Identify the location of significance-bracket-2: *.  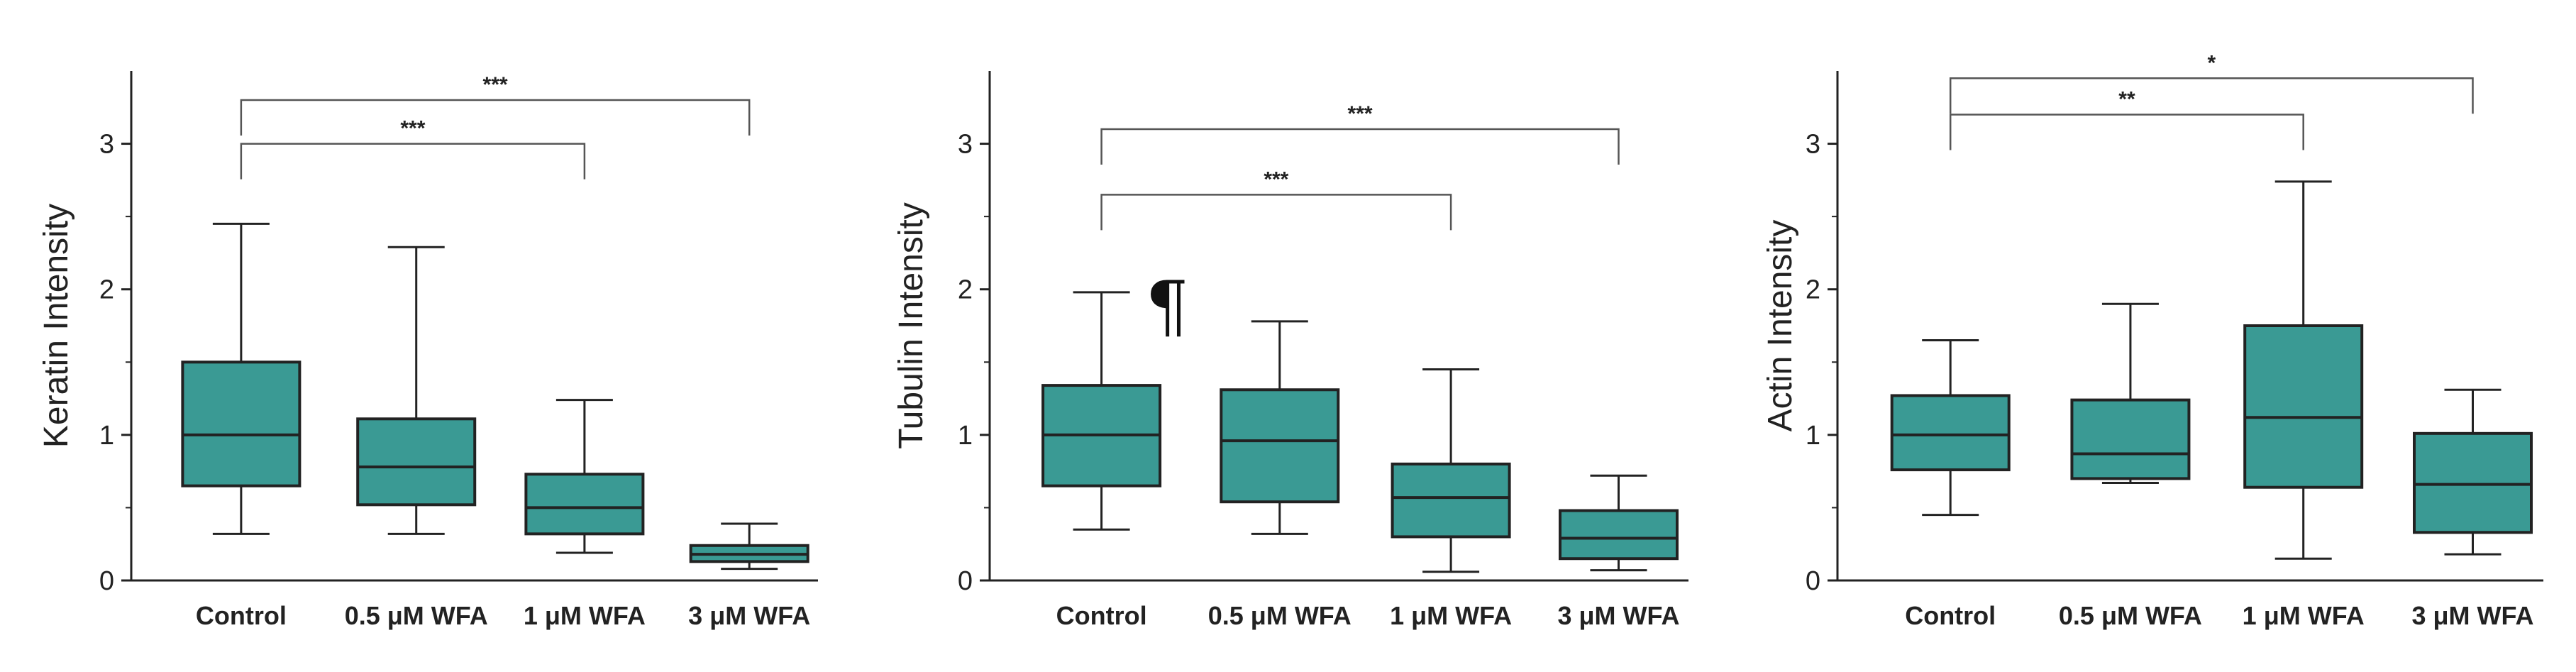
(2211, 82).